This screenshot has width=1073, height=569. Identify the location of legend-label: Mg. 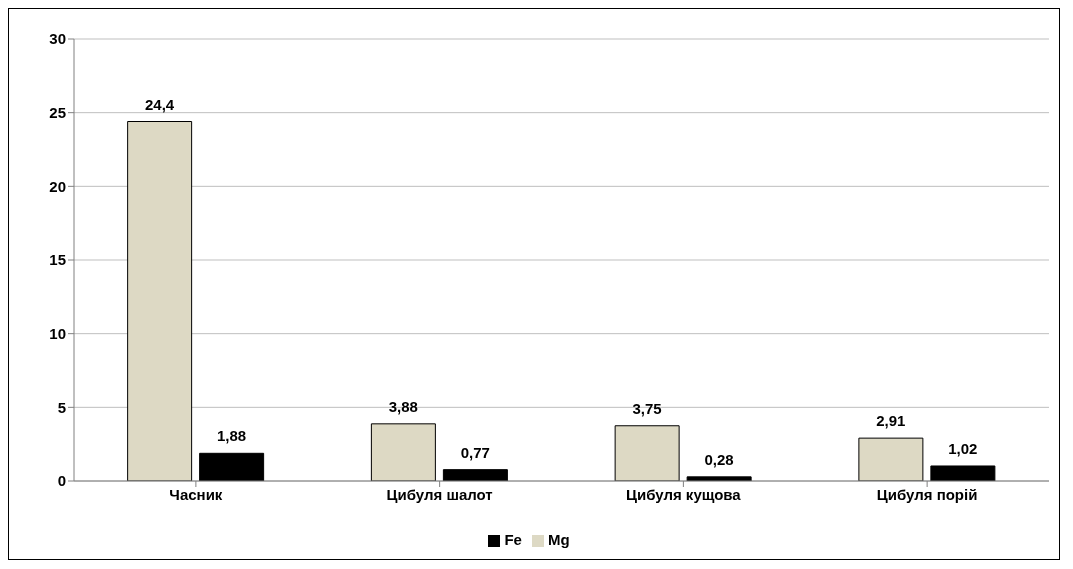
(558, 539).